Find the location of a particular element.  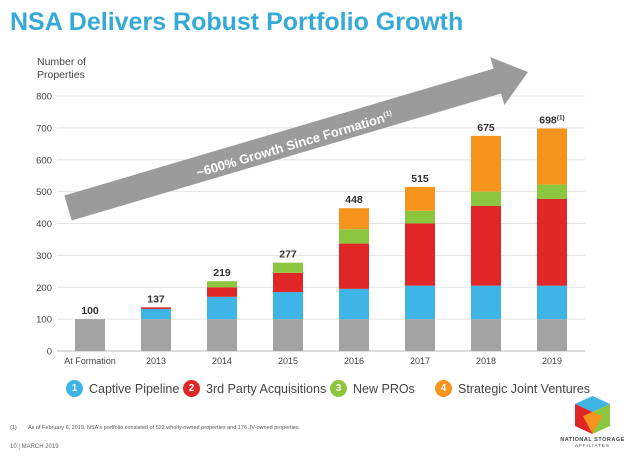

legend-label: Strategic Joint Ventures is located at coordinates (524, 388).